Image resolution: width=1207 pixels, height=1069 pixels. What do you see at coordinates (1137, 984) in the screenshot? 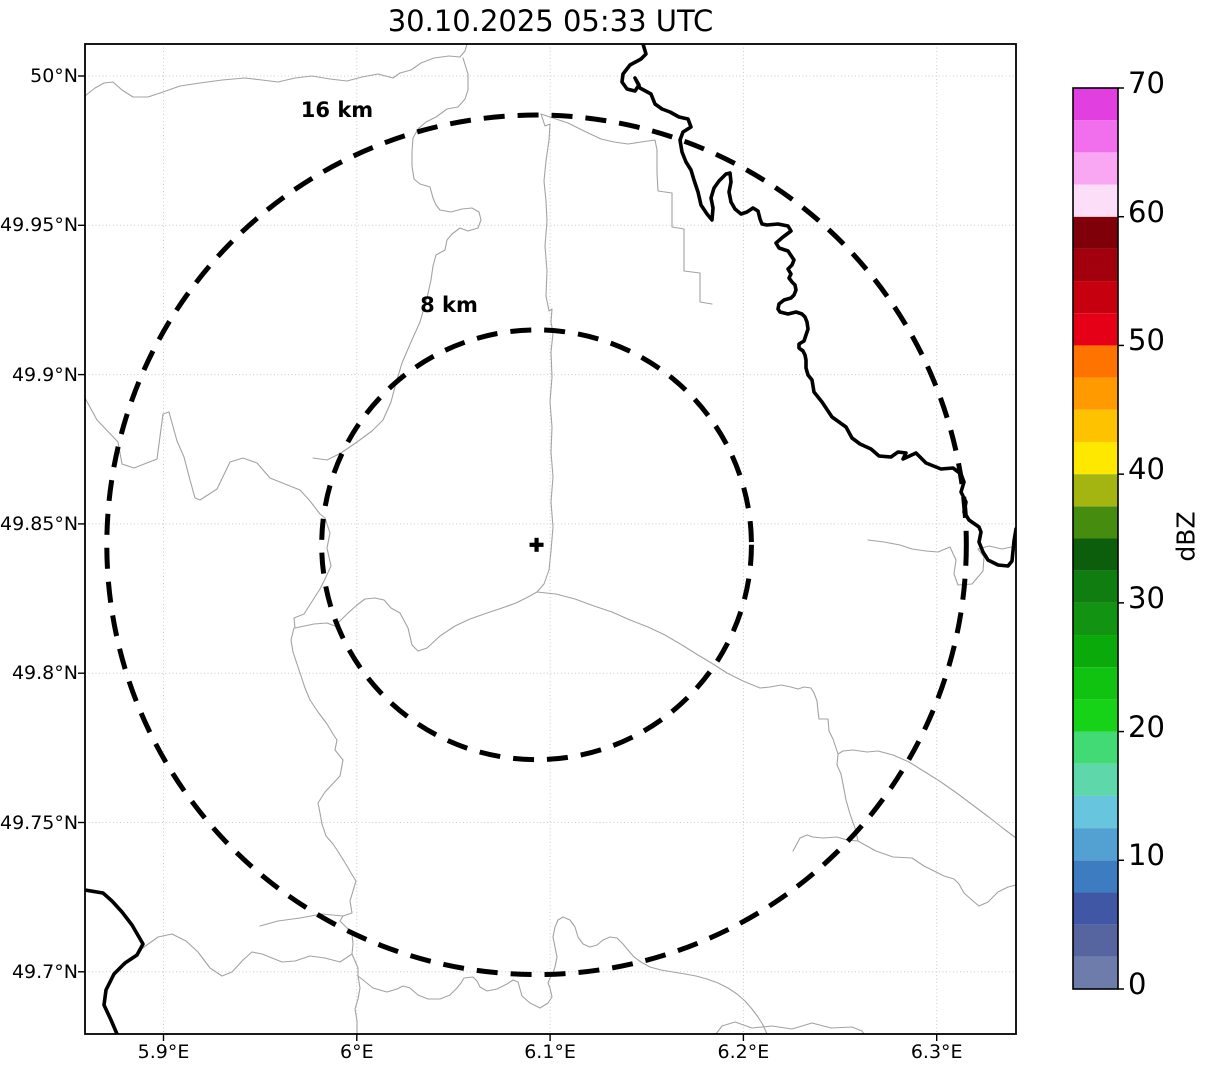
I see `colorbar-tick-label-0: 0` at bounding box center [1137, 984].